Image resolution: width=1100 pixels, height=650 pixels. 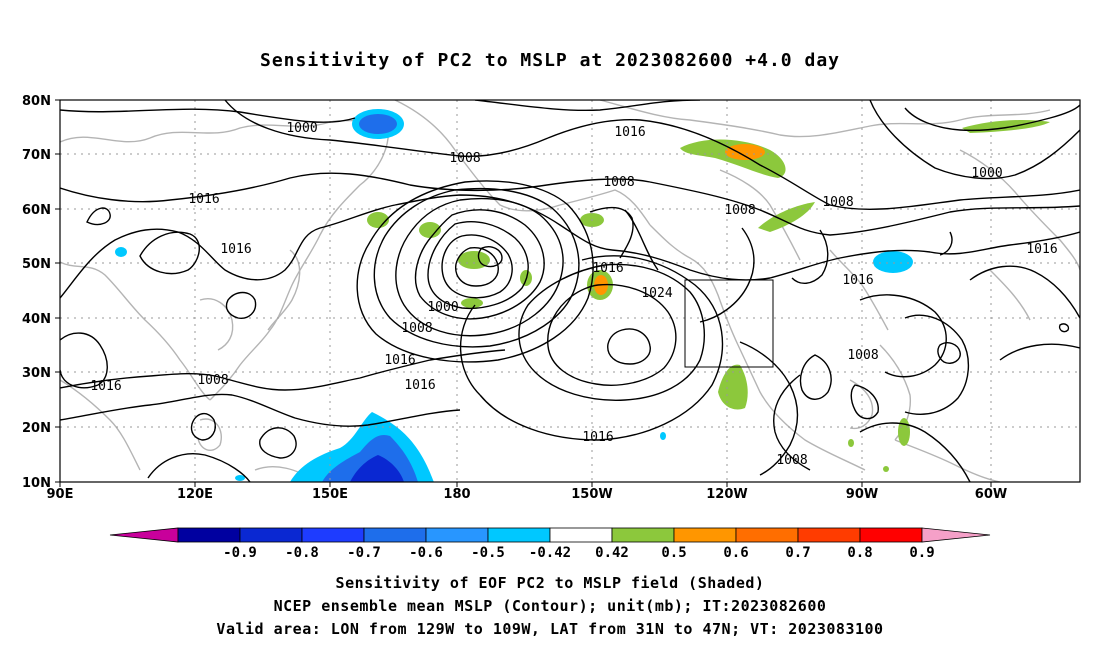 I want to click on shade-negative-dot, so click(x=240, y=478).